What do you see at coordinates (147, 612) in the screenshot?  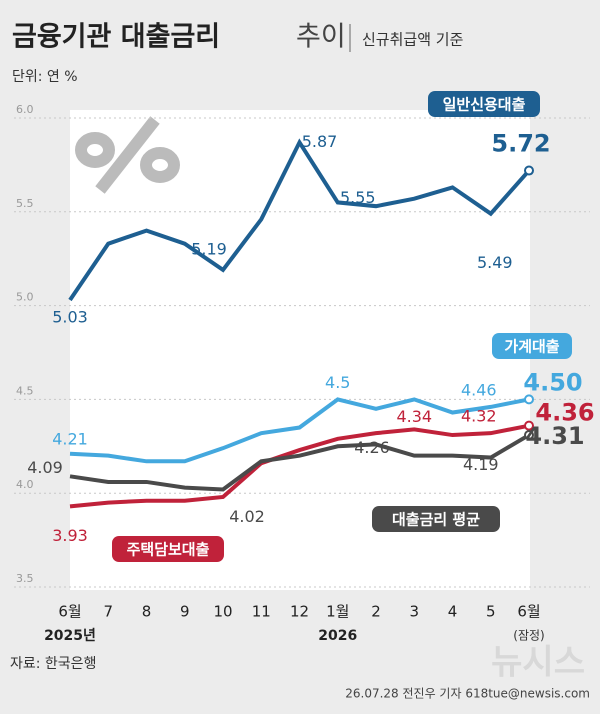 I see `x-tick-label: 8` at bounding box center [147, 612].